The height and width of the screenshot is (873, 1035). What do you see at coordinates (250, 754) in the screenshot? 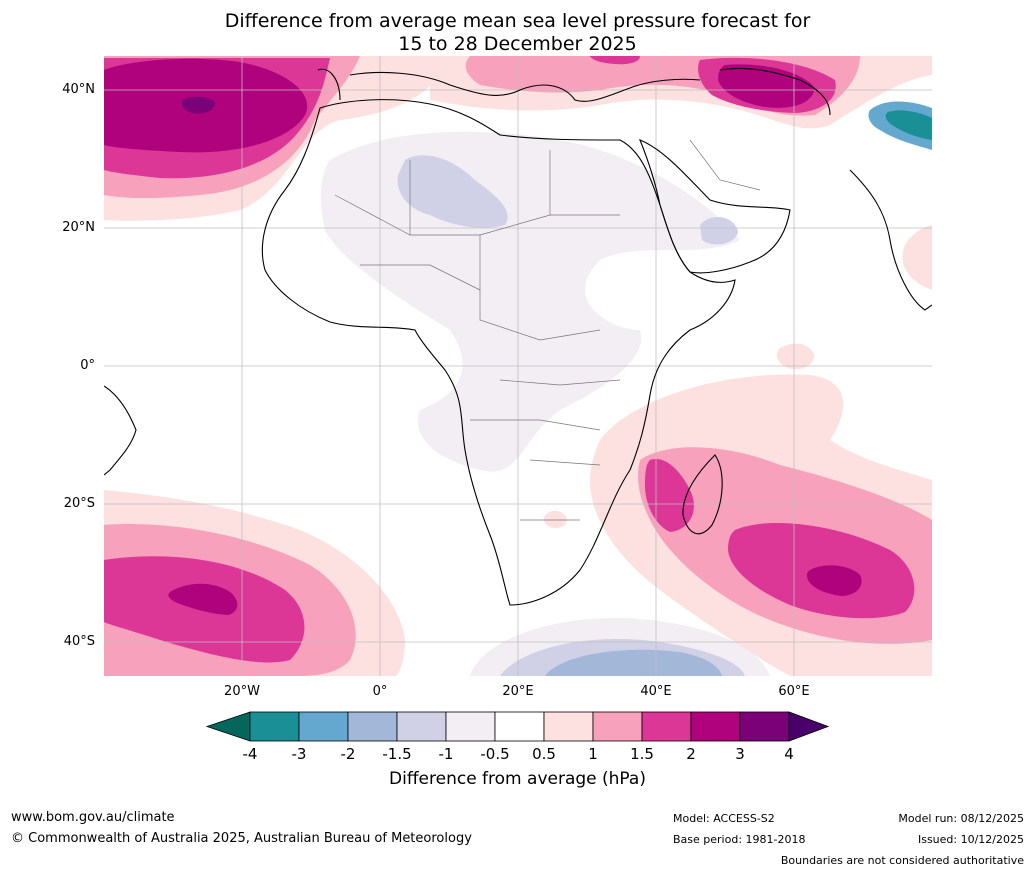
I see `colorbar-tick-label: -4` at bounding box center [250, 754].